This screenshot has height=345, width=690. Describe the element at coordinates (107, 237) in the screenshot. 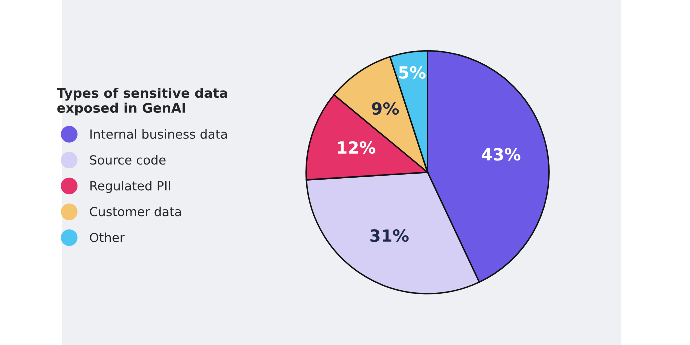

I see `legend-label: Other` at that location.